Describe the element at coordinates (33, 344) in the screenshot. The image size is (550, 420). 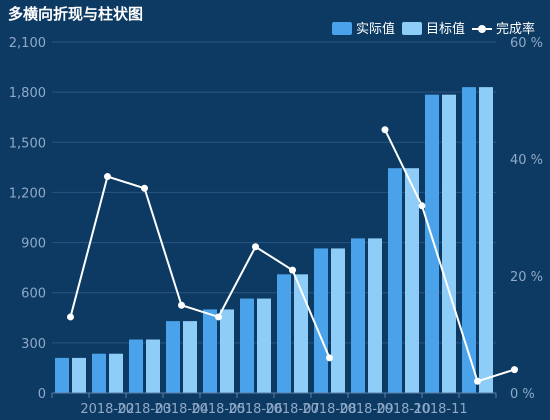
I see `y-left-tick-label: 300` at that location.